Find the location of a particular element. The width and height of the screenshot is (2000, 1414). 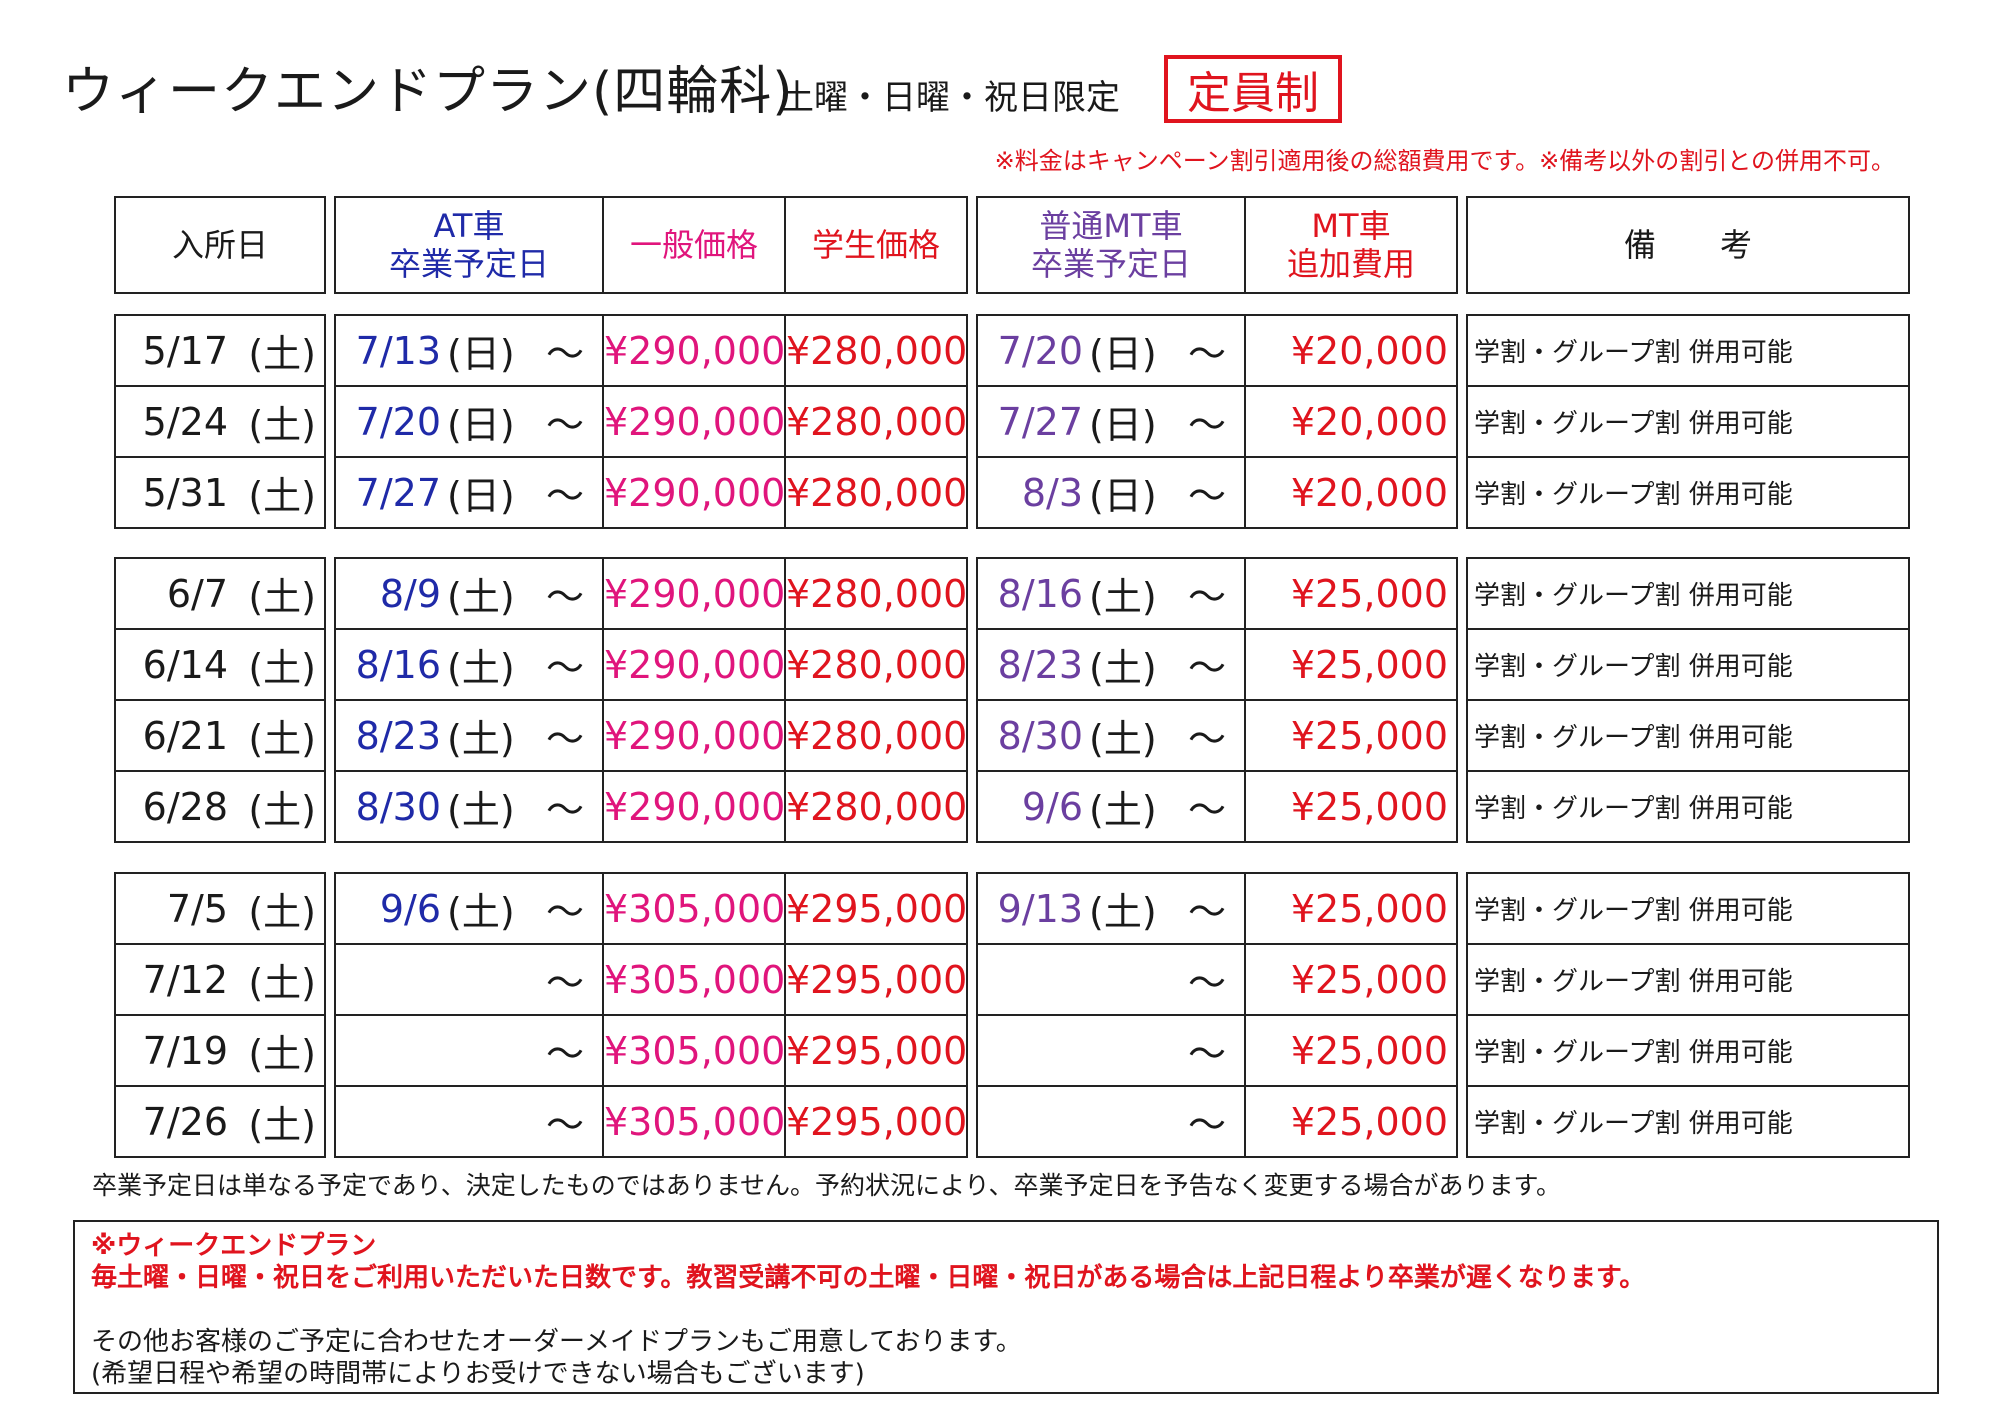

header-remarks: 備 考 is located at coordinates (1688, 245).